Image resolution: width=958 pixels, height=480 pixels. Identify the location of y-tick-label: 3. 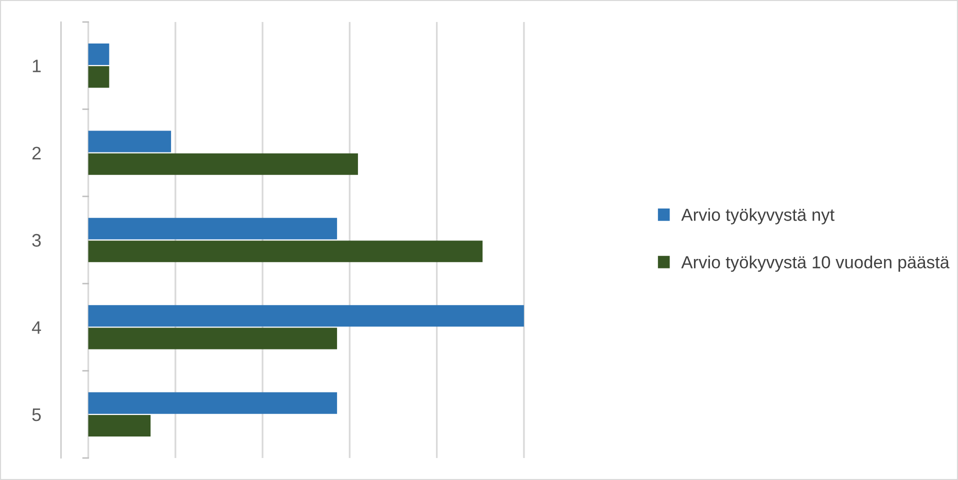
(36, 240).